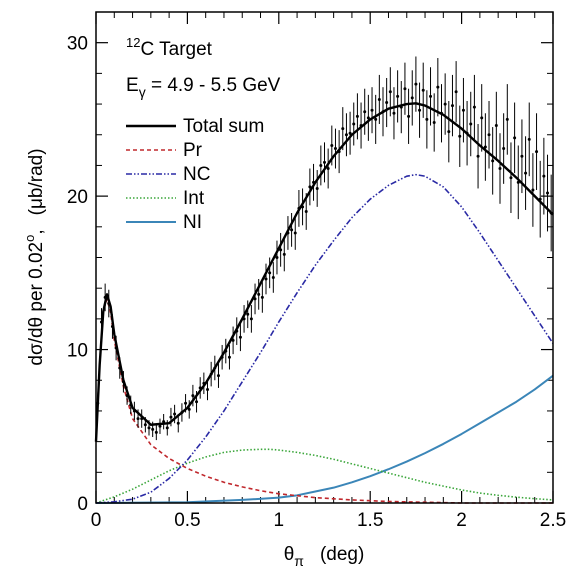  I want to click on legend-label-pr: Pr, so click(193, 150).